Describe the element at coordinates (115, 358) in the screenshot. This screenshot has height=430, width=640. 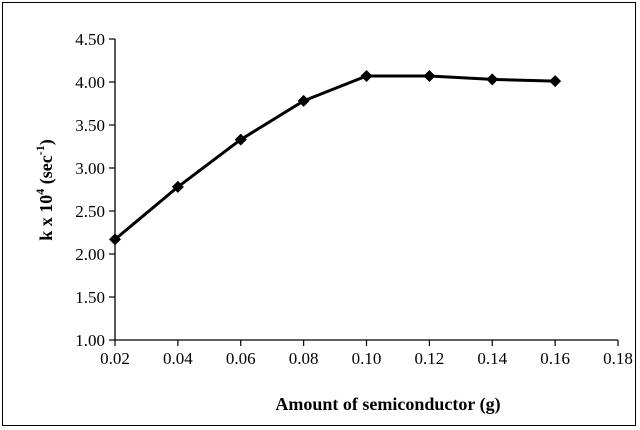
I see `x-tick-label: 0.02` at that location.